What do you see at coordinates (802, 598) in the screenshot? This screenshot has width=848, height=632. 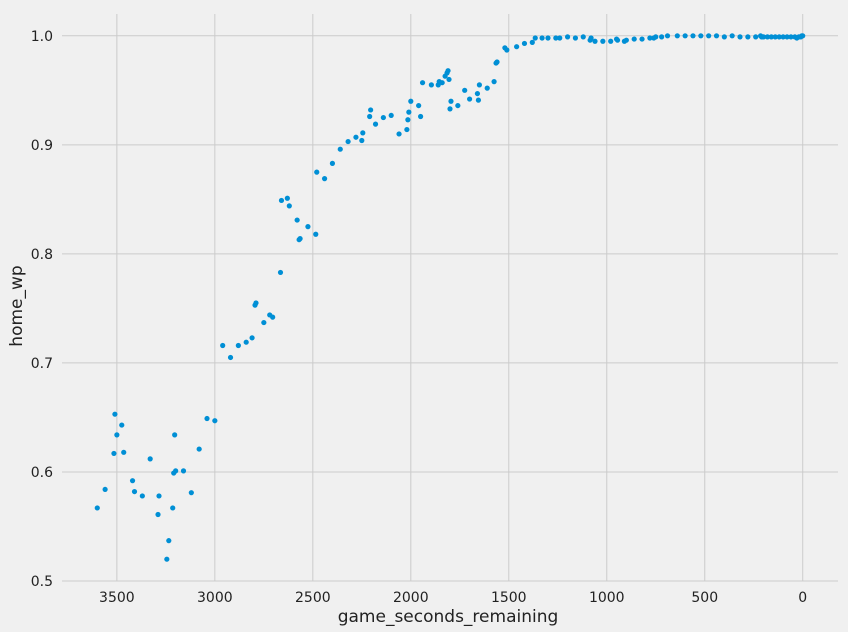 I see `x-tick-label: 0` at bounding box center [802, 598].